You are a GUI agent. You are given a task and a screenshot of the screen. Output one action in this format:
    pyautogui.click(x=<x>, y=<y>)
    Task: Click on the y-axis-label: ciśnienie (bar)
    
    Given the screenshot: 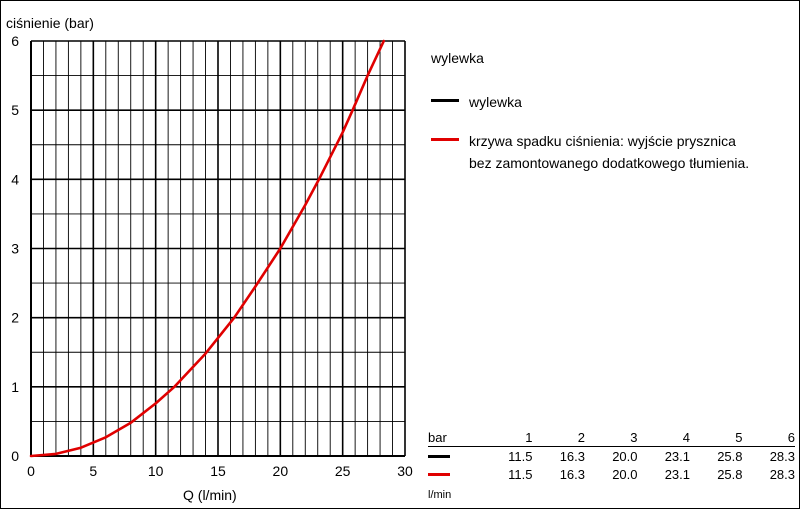 What is the action you would take?
    pyautogui.click(x=50, y=23)
    